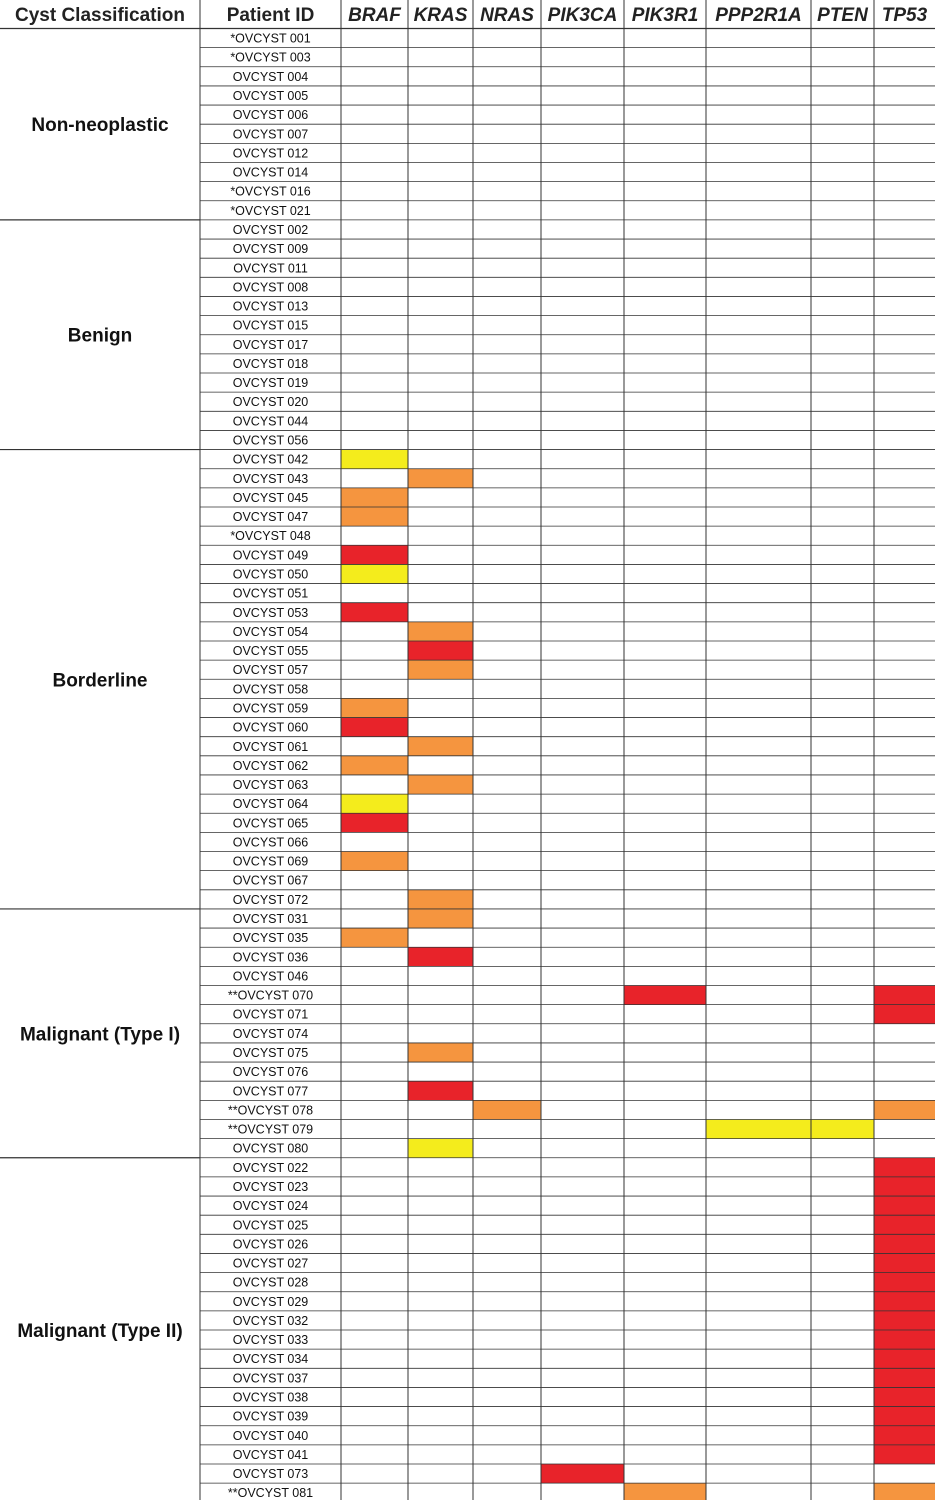 Image resolution: width=935 pixels, height=1500 pixels. What do you see at coordinates (271, 1091) in the screenshot?
I see `patient-id: OVCYST 077` at bounding box center [271, 1091].